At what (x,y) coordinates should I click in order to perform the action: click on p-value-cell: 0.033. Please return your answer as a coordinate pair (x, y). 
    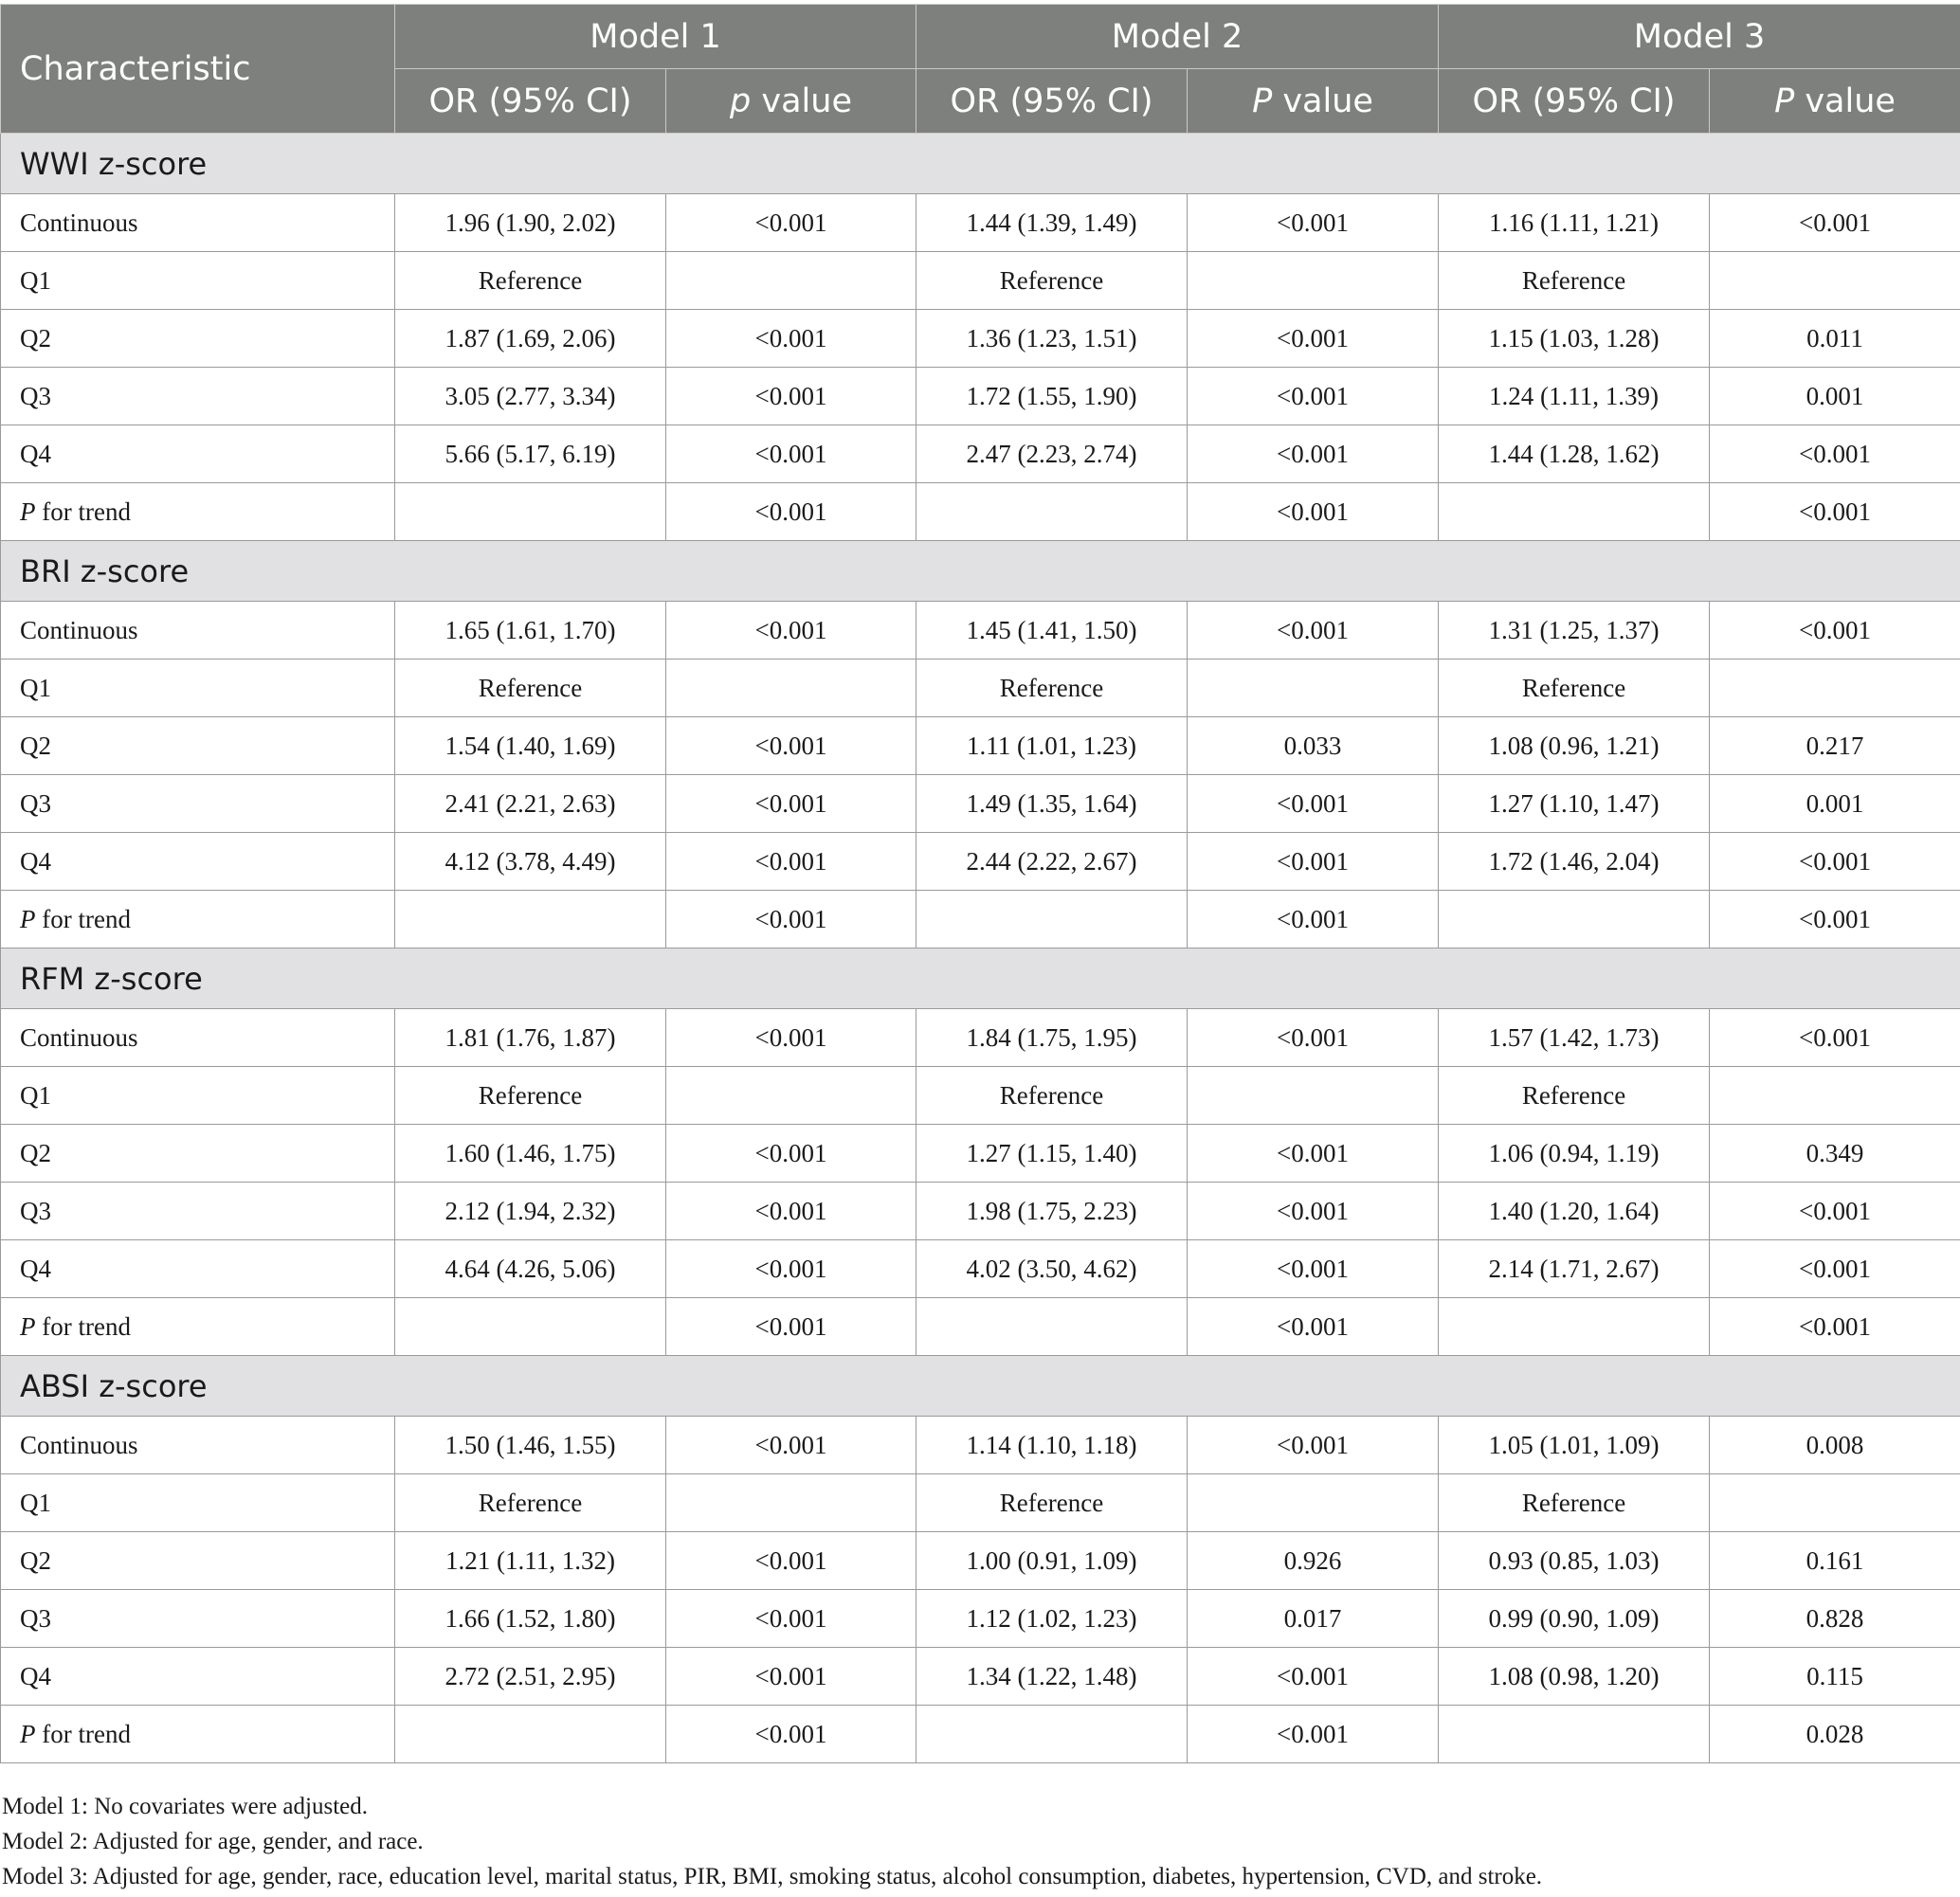
    Looking at the image, I should click on (1313, 745).